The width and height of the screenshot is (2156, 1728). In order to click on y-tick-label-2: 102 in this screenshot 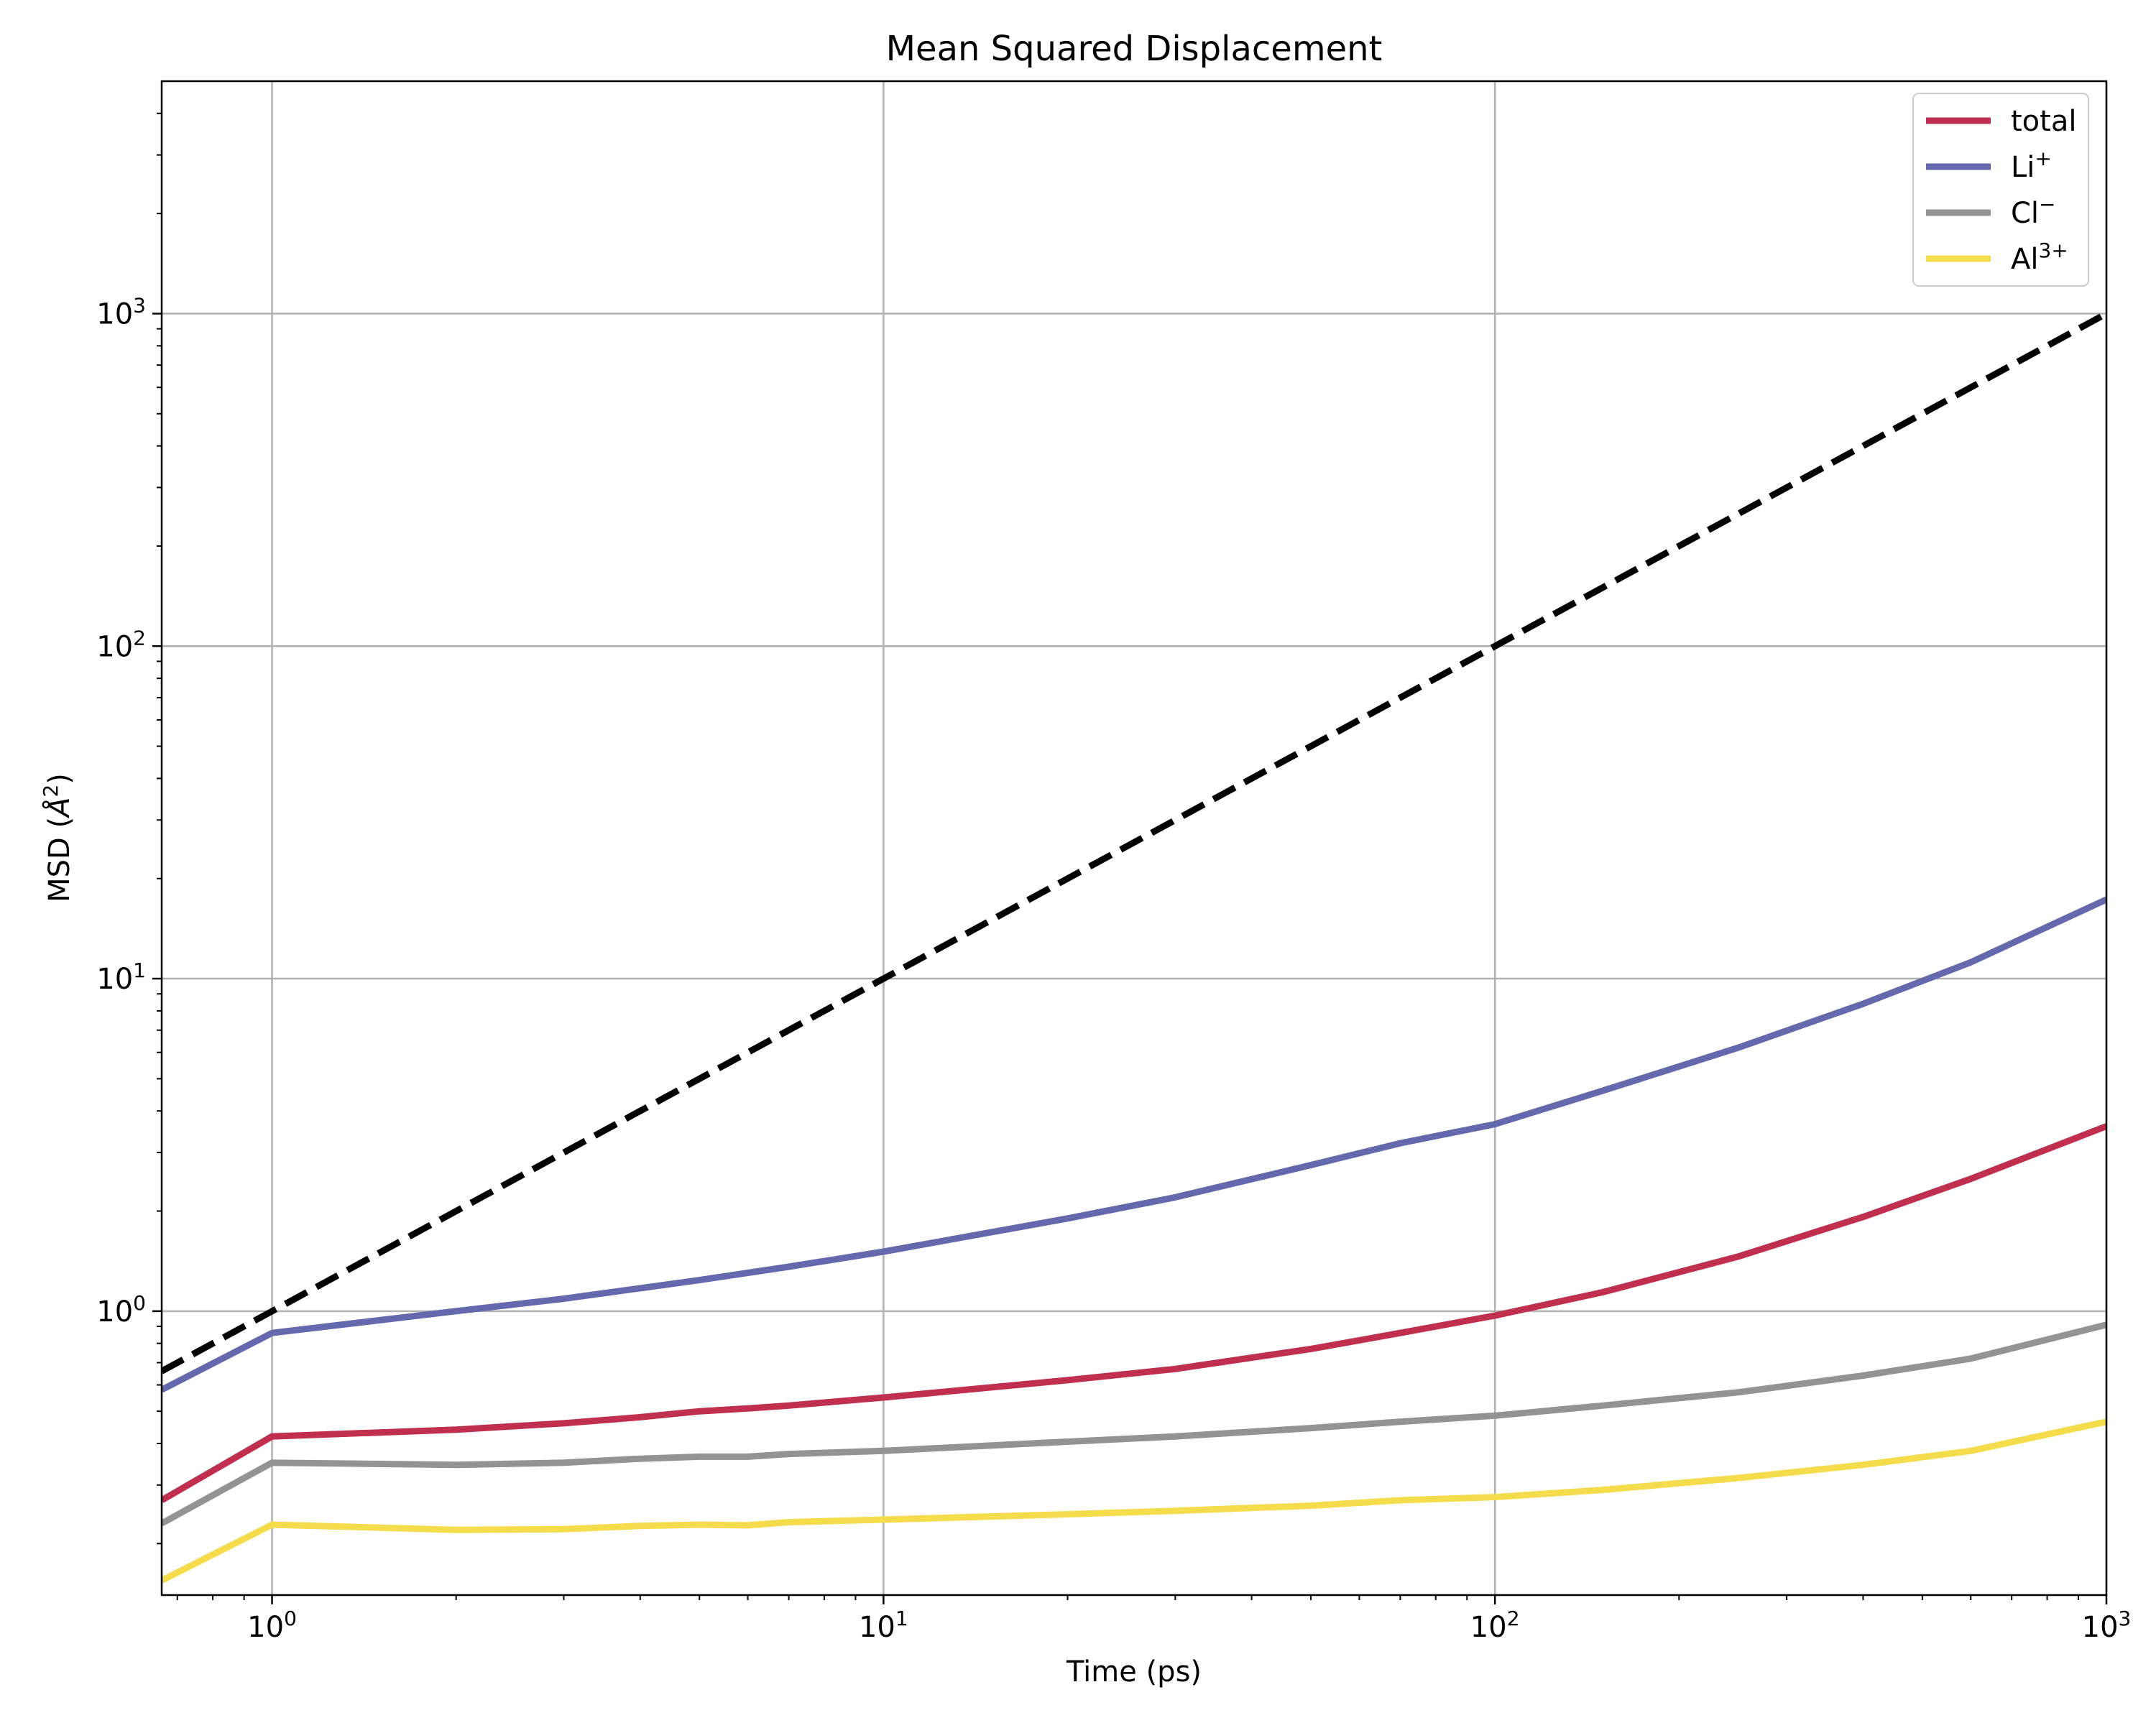, I will do `click(121, 645)`.